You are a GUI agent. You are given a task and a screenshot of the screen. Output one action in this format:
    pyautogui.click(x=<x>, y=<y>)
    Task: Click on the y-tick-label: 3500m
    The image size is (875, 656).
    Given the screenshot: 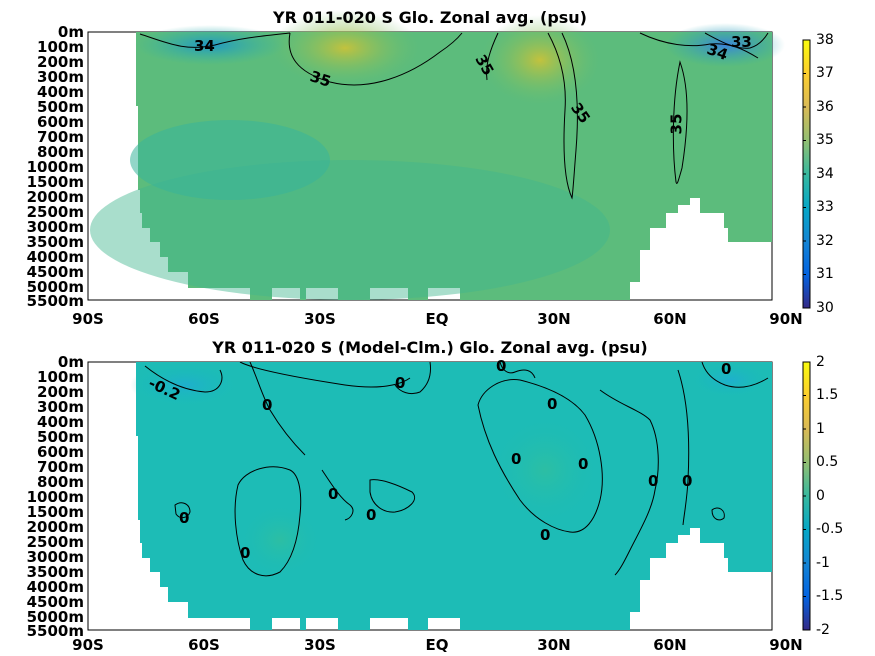 What is the action you would take?
    pyautogui.click(x=55, y=572)
    